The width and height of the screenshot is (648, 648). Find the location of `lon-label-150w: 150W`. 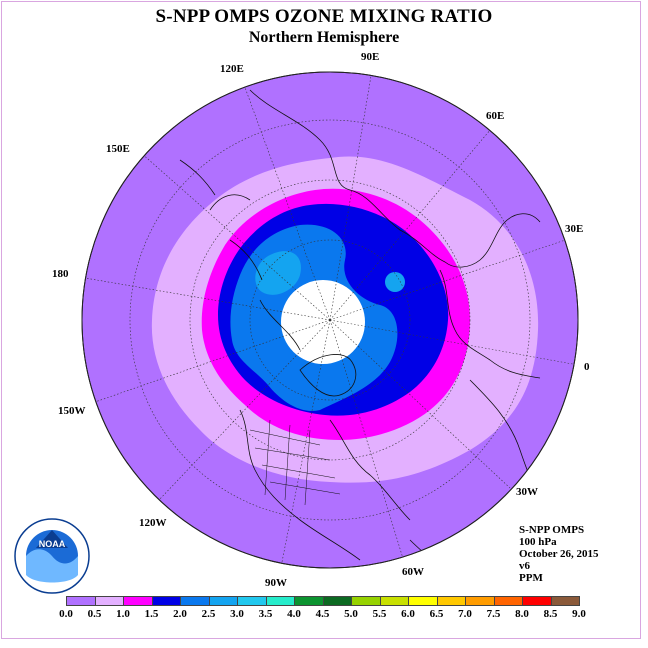

lon-label-150w: 150W is located at coordinates (72, 411).